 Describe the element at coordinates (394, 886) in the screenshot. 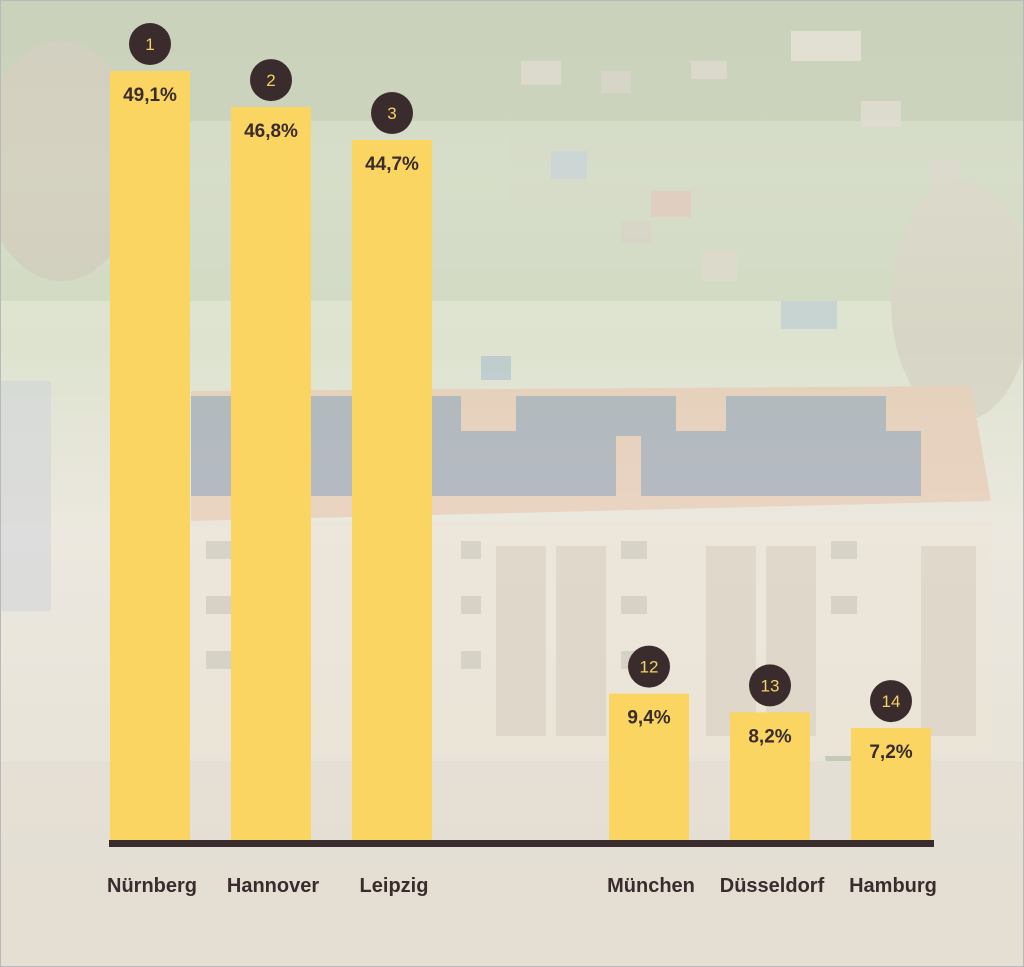

I see `category-label-3: Leipzig` at that location.